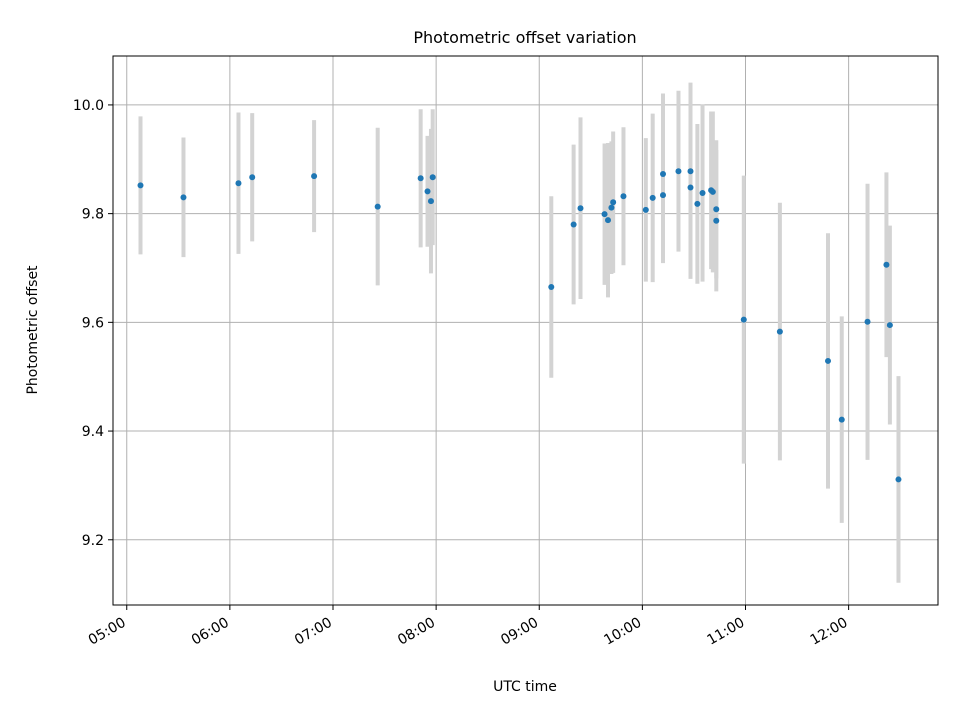  I want to click on y-axis-ticks: 9.2 9.4 9.6 9.8 10.0, so click(93, 323).